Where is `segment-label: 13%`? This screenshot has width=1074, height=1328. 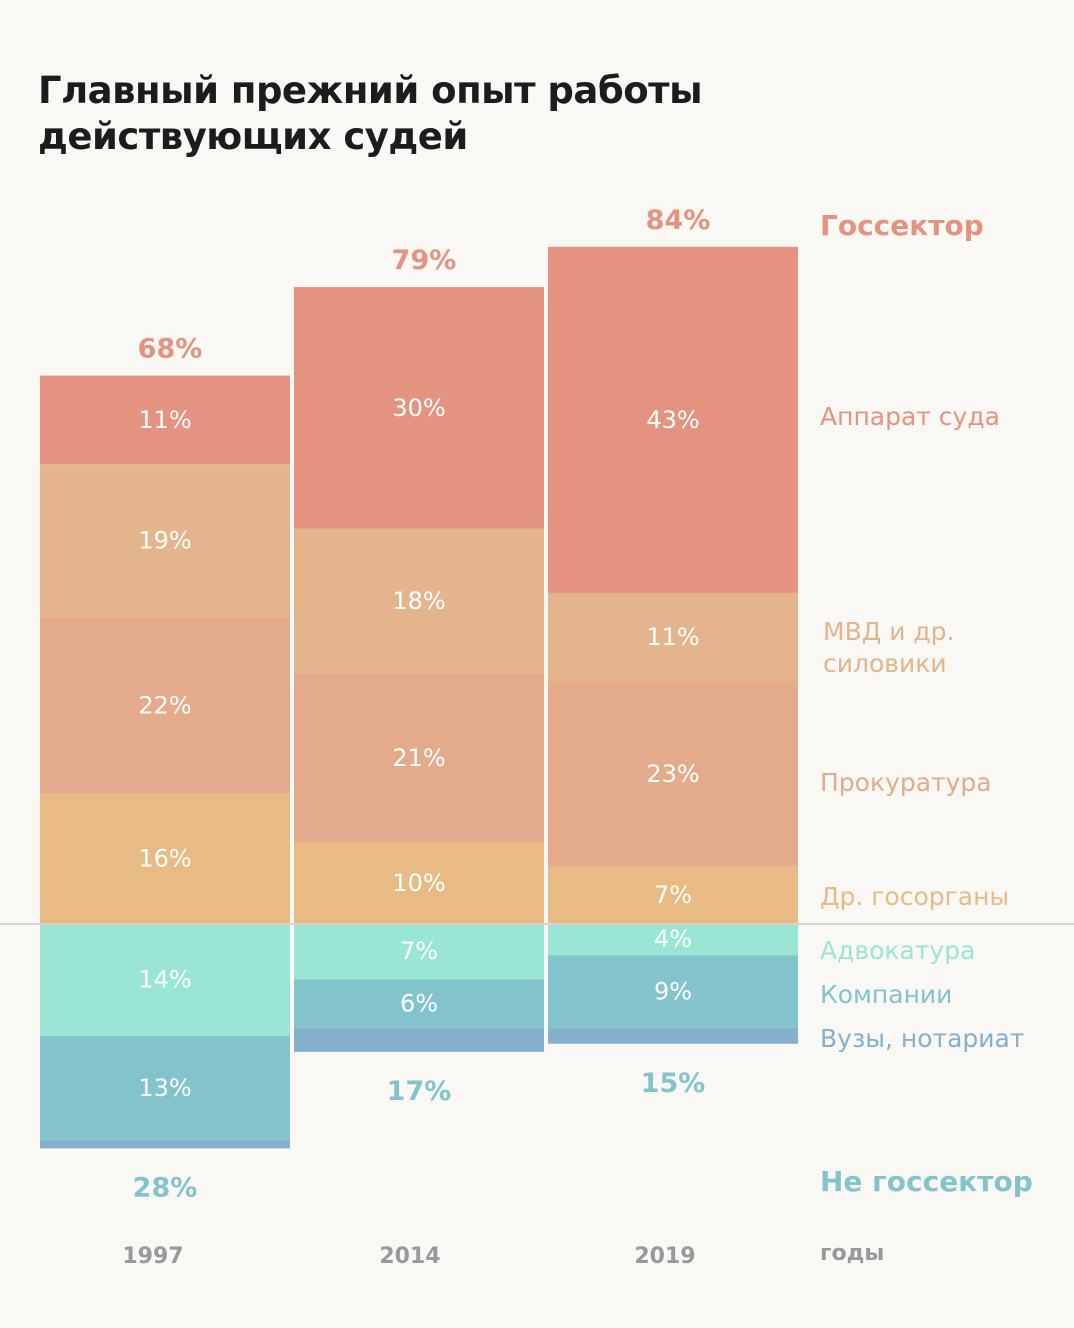 segment-label: 13% is located at coordinates (164, 1088).